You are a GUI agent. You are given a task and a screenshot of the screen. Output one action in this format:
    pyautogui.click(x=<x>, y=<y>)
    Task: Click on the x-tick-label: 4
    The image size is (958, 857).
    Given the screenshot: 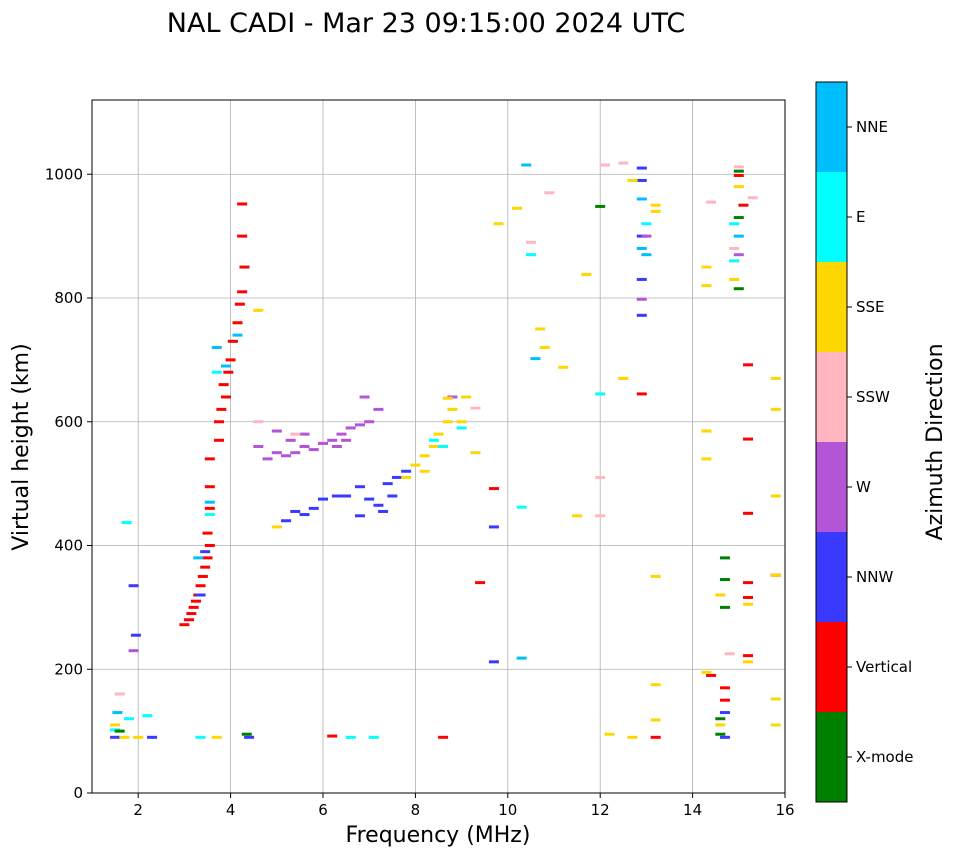 What is the action you would take?
    pyautogui.click(x=231, y=810)
    